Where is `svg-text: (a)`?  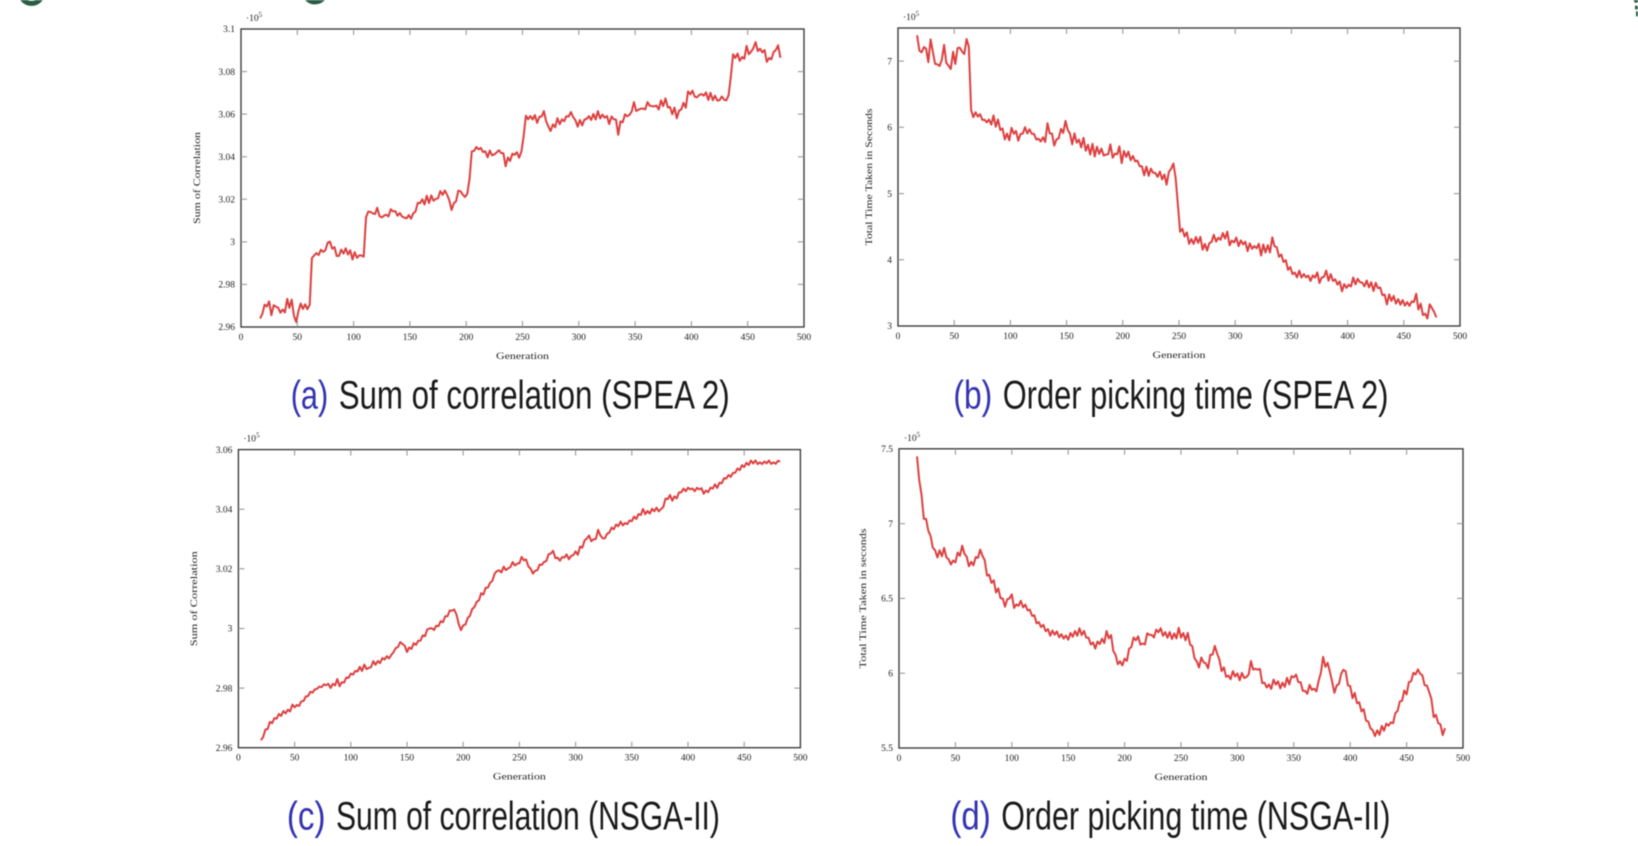
svg-text: (a) is located at coordinates (310, 396).